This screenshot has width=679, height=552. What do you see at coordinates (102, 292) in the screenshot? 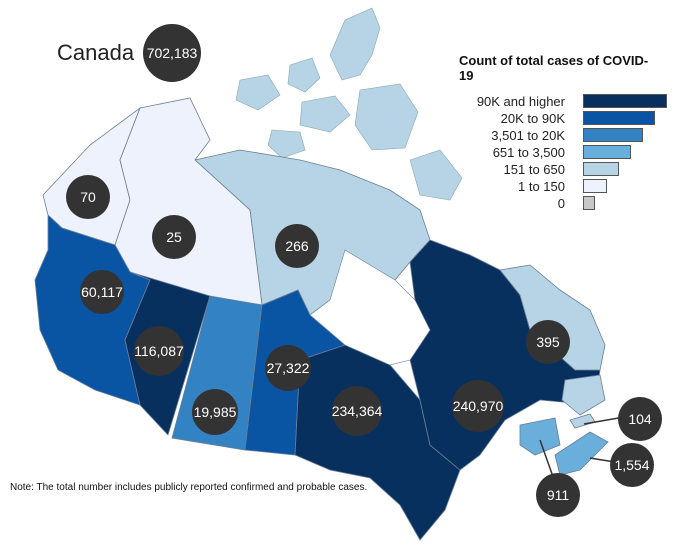
I see `bubble-british-columbia: 60,117` at bounding box center [102, 292].